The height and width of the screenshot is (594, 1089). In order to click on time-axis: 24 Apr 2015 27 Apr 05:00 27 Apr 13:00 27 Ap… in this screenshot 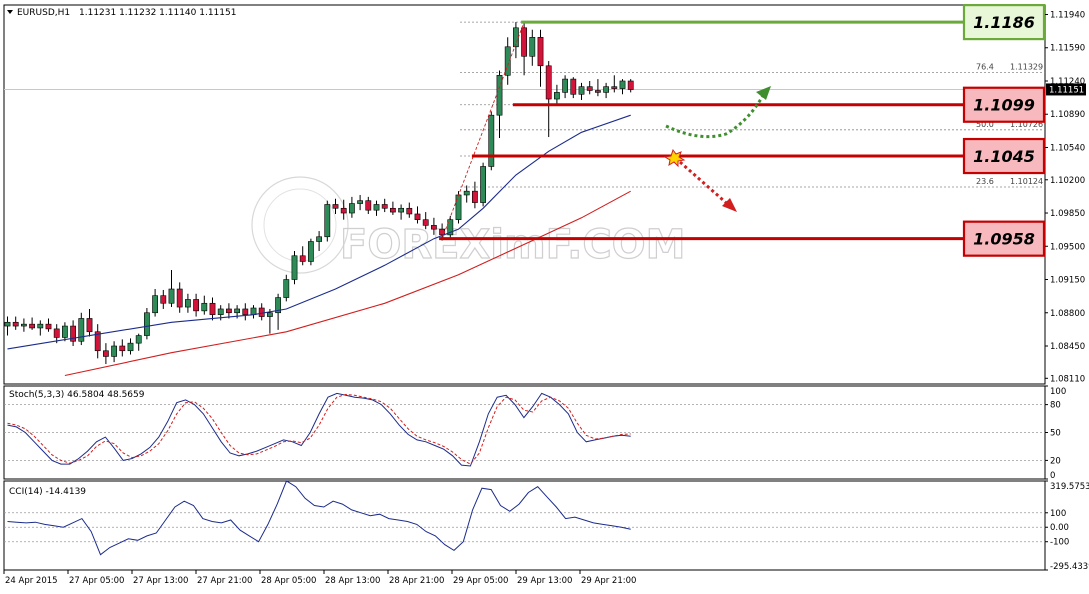, I will do `click(319, 578)`.